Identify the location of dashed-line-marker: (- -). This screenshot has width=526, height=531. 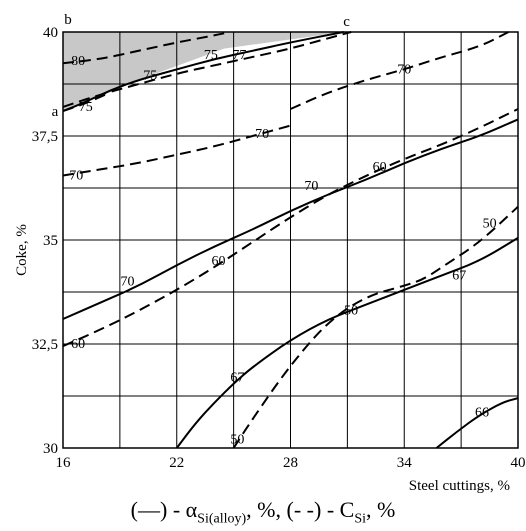
(304, 509).